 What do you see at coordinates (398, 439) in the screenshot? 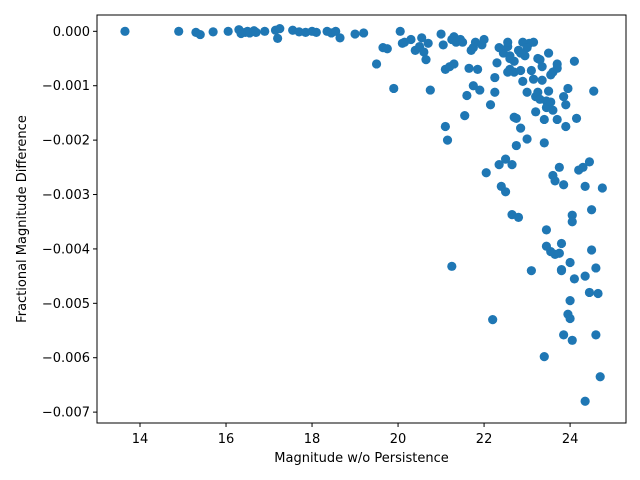
I see `x-tick-label-3: 20` at bounding box center [398, 439].